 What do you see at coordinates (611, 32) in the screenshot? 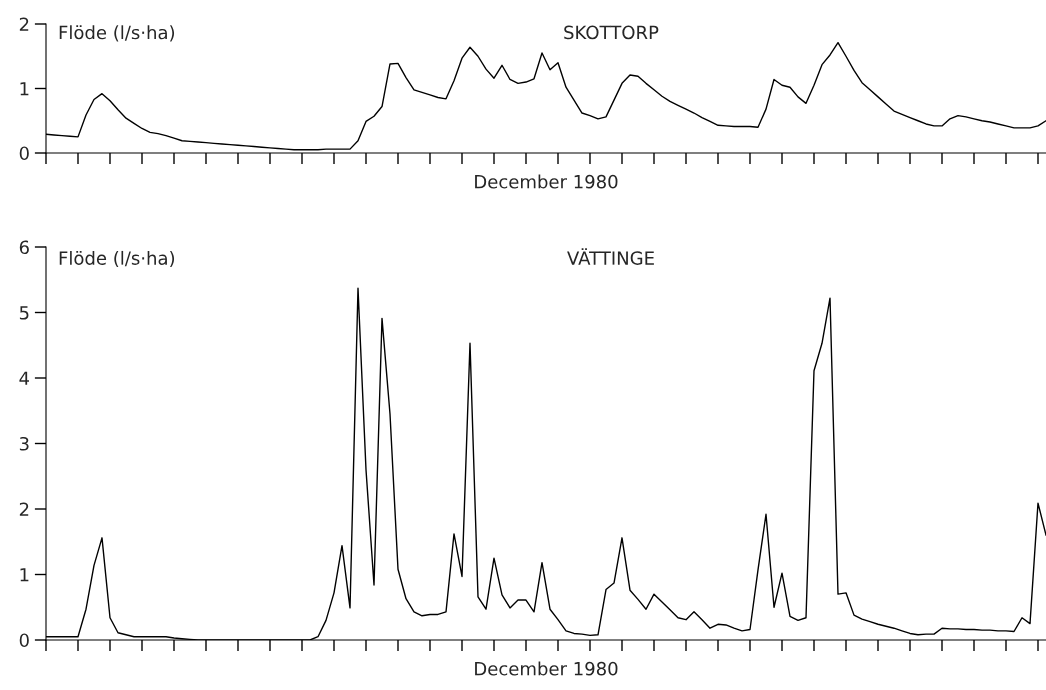
I see `chart-title: SKOTTORP` at bounding box center [611, 32].